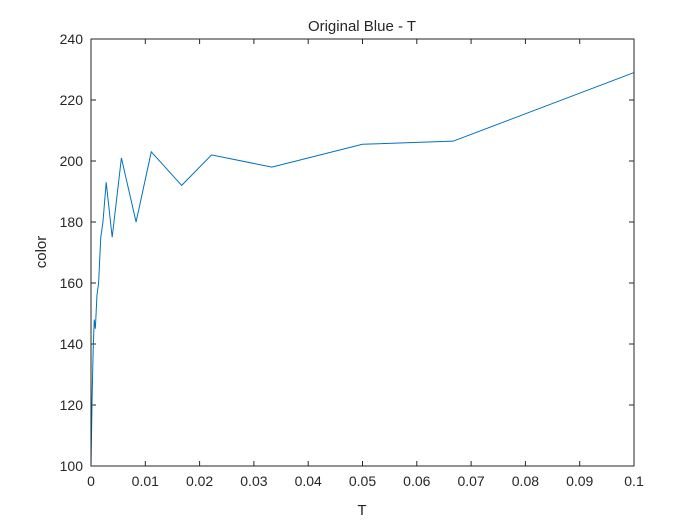 Image resolution: width=700 pixels, height=525 pixels. I want to click on x-tick-label: 0.06, so click(416, 481).